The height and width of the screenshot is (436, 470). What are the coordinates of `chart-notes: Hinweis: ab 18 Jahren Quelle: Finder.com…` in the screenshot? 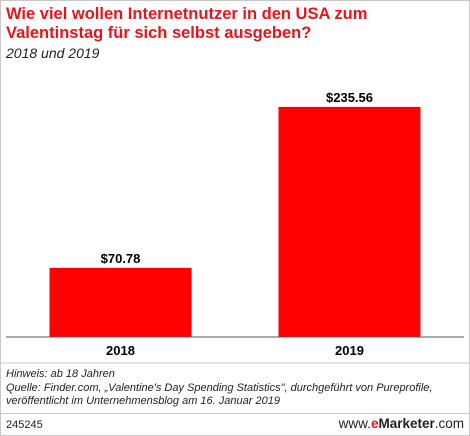 It's located at (235, 388).